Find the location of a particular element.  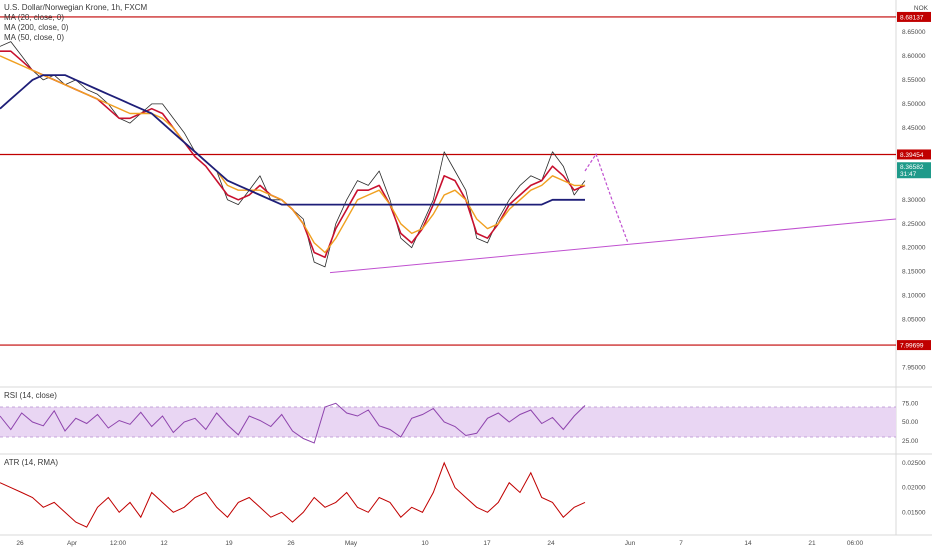

projection-path is located at coordinates (606, 198).